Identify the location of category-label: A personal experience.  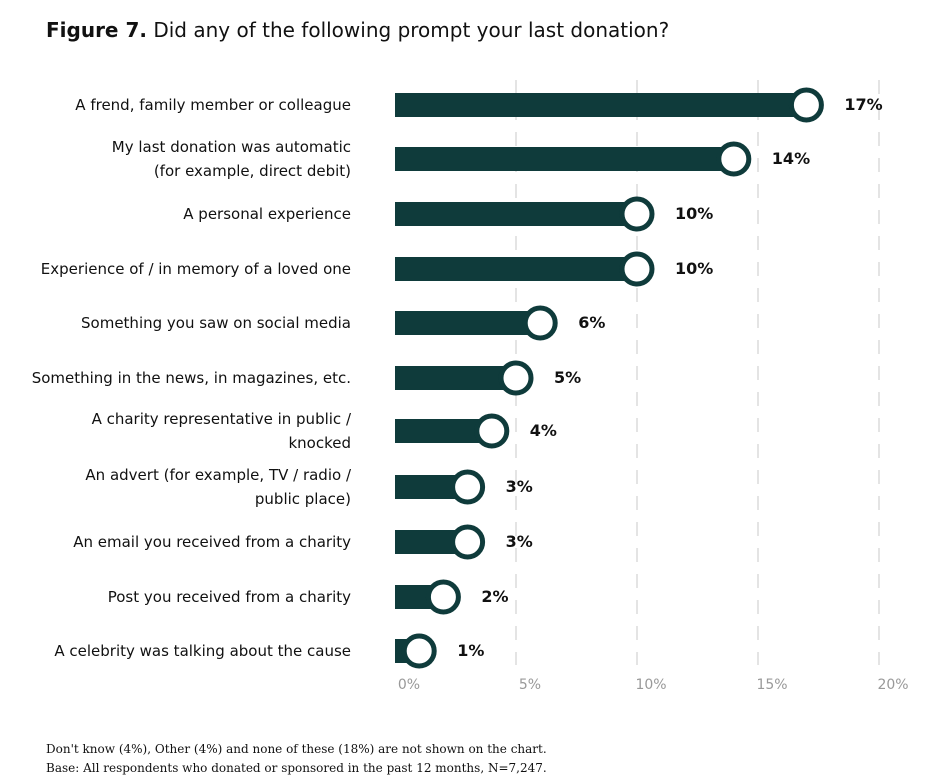
(267, 214).